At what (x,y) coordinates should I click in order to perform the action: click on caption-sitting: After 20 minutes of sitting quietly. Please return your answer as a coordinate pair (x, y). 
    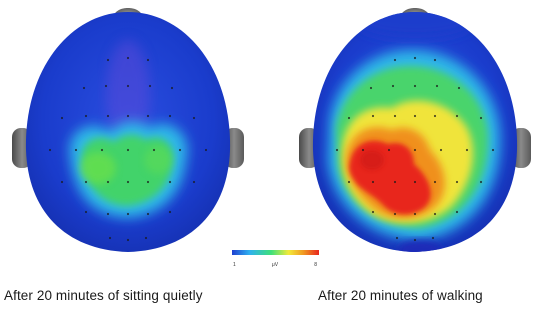
    Looking at the image, I should click on (103, 295).